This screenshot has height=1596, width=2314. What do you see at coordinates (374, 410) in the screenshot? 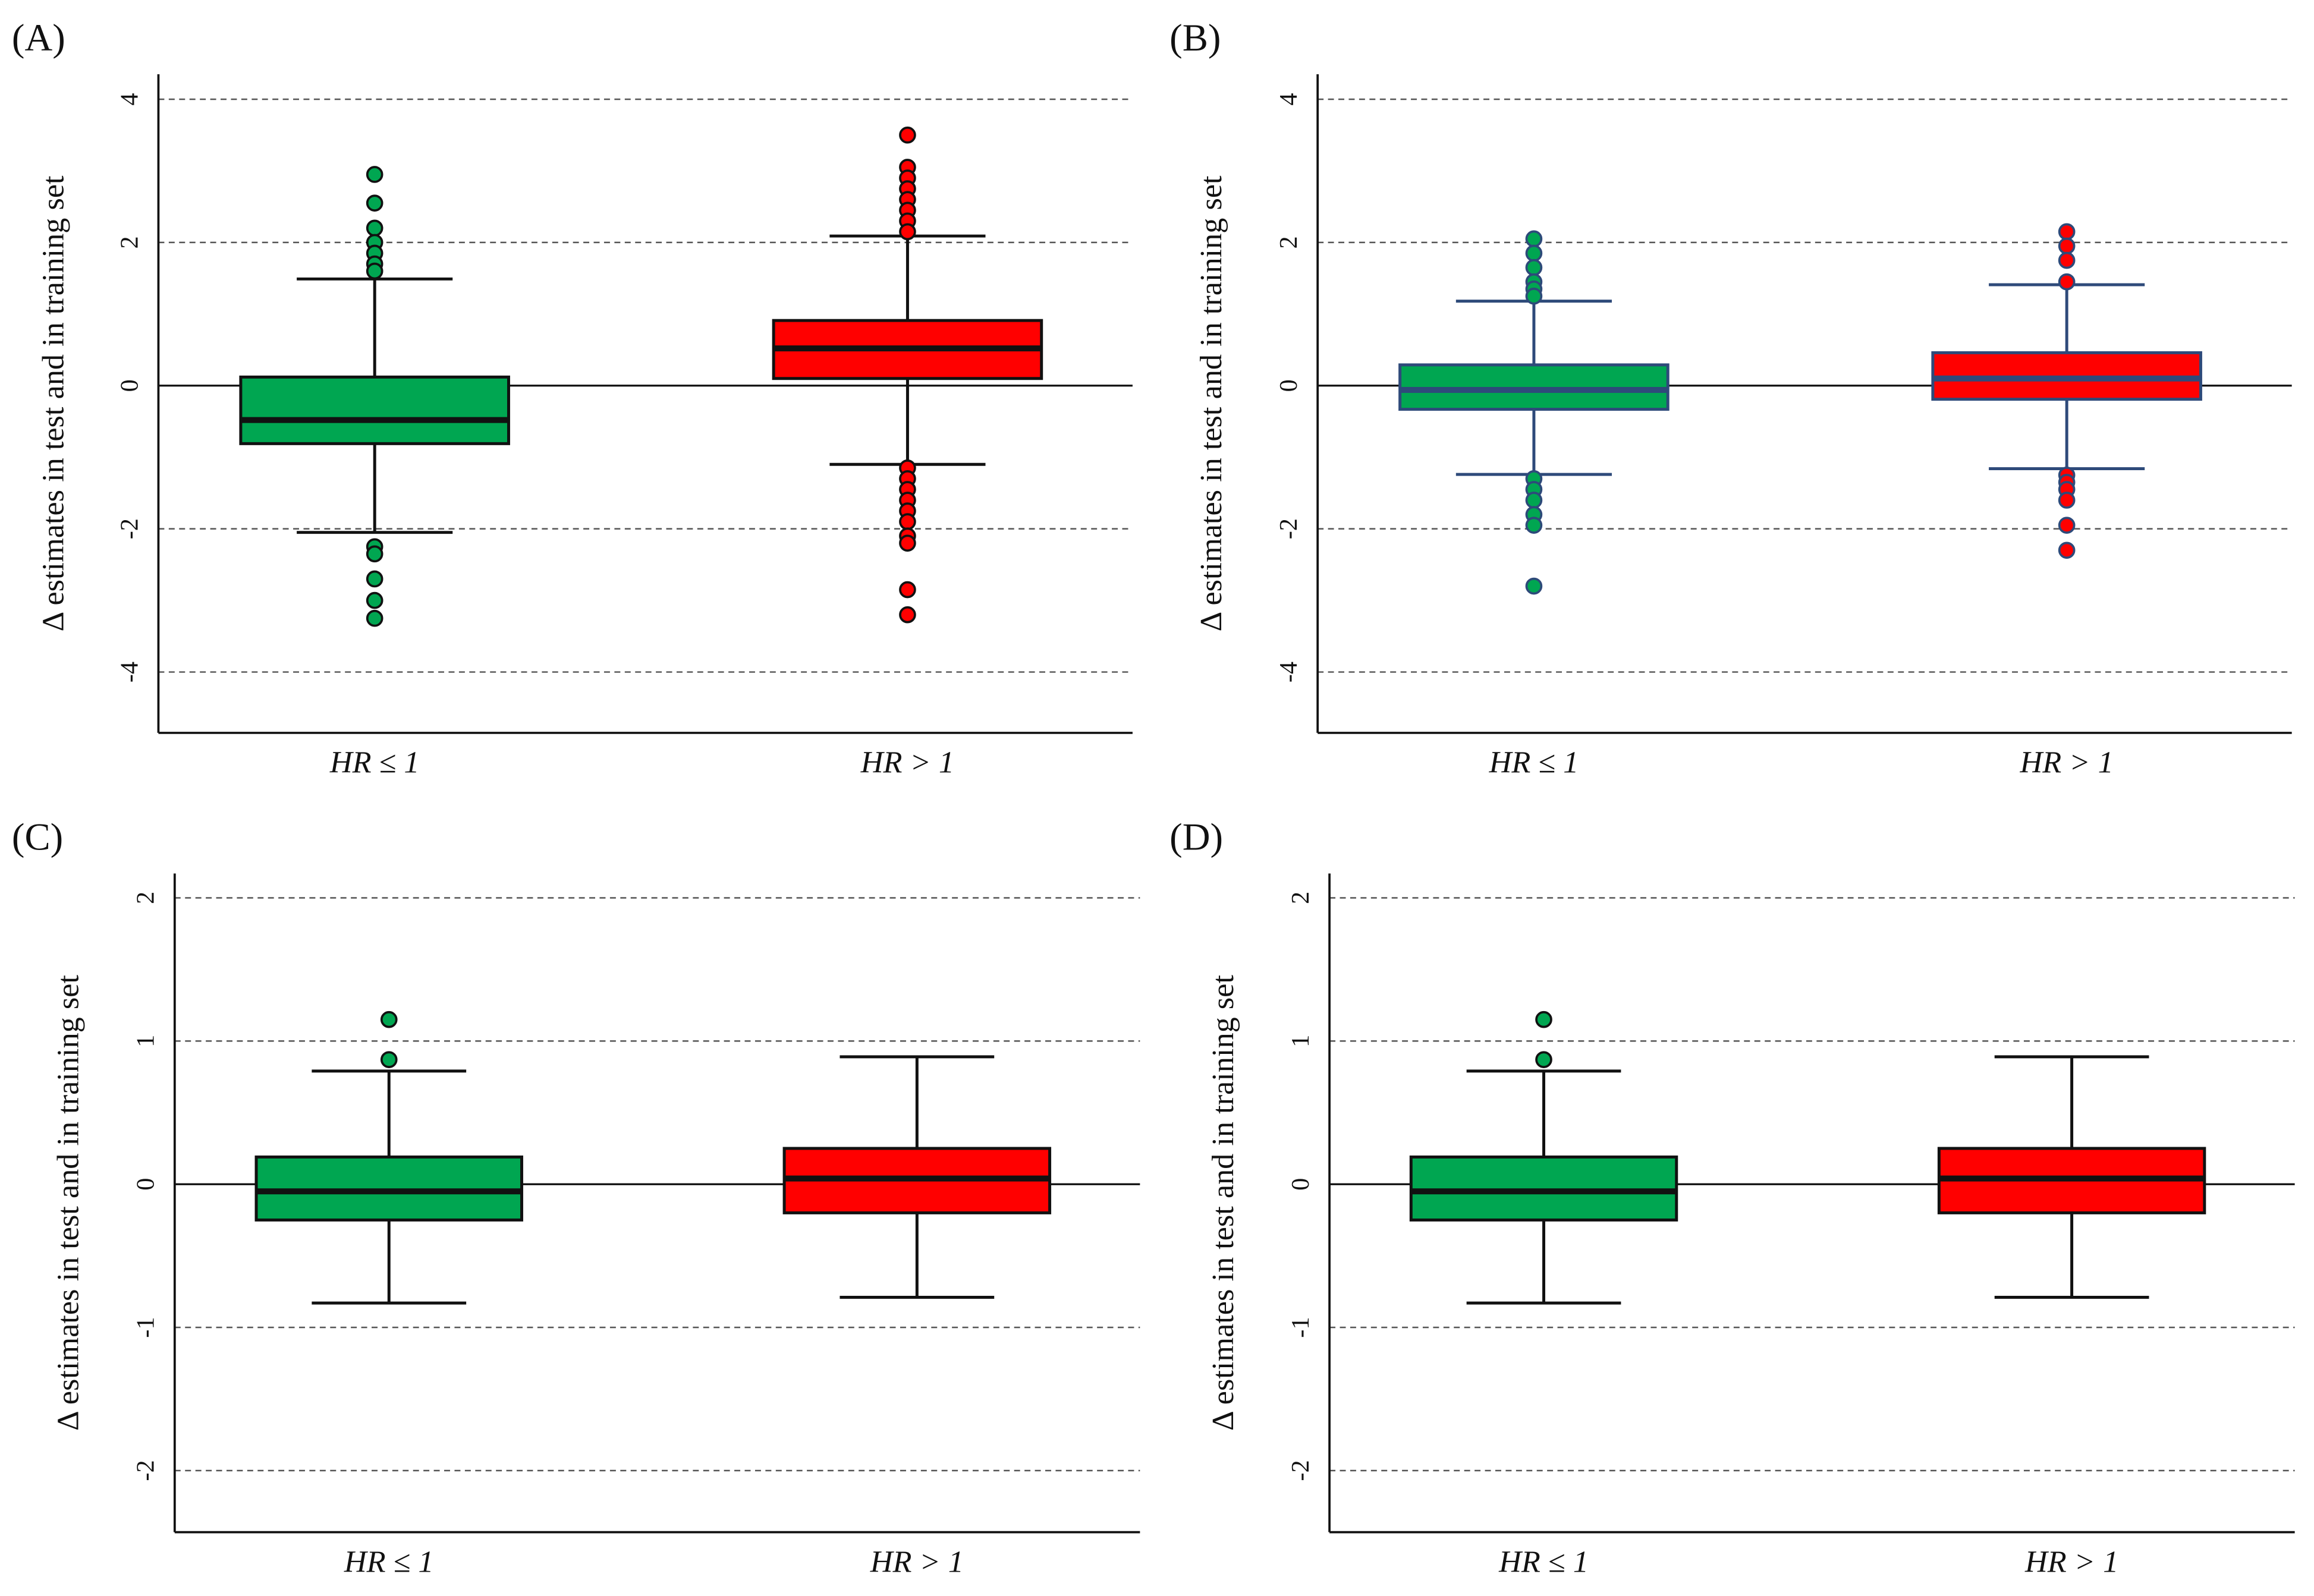
I see `box` at bounding box center [374, 410].